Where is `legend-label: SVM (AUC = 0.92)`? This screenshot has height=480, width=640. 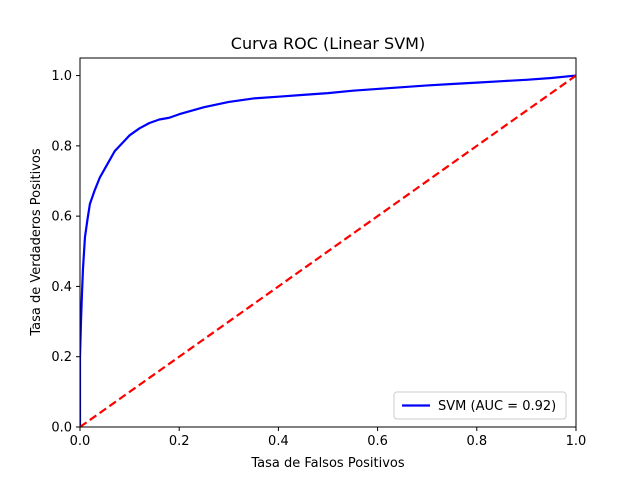 legend-label: SVM (AUC = 0.92) is located at coordinates (497, 406).